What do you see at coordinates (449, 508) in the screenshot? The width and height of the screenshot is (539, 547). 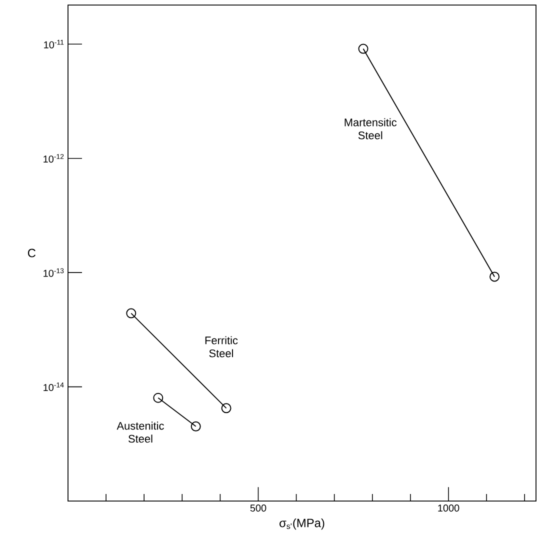 I see `x-tick-label: 1000` at bounding box center [449, 508].